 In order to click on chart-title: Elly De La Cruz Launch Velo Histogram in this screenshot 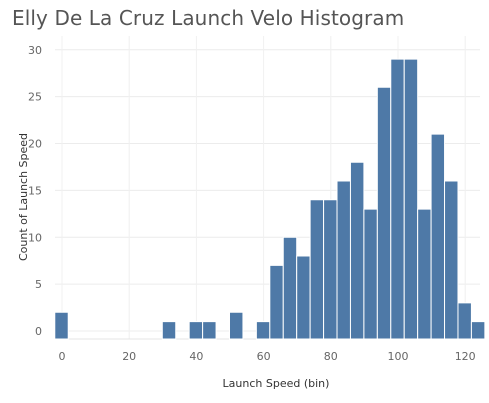, I will do `click(208, 18)`.